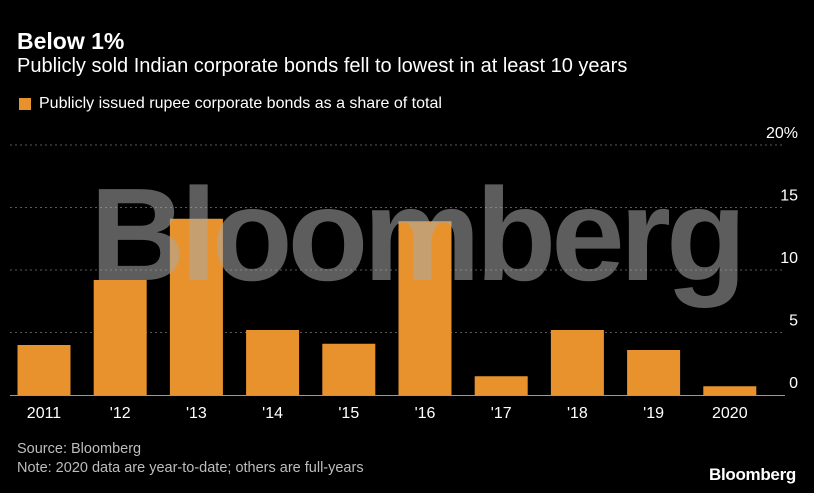 The image size is (814, 493). What do you see at coordinates (730, 413) in the screenshot?
I see `x-tick-label: 2020` at bounding box center [730, 413].